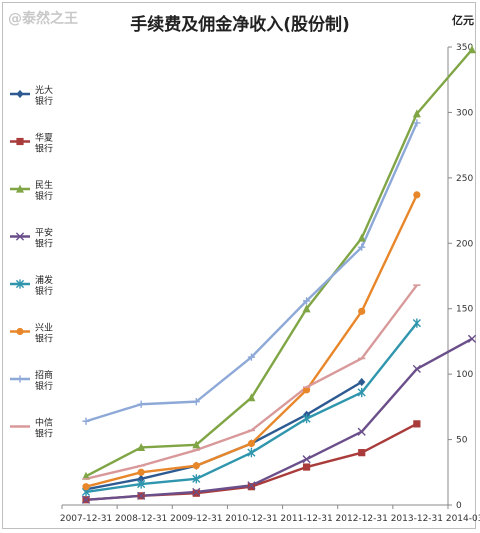 Image resolution: width=480 pixels, height=533 pixels. I want to click on x-tick-label: 2010-12-31, so click(251, 519).